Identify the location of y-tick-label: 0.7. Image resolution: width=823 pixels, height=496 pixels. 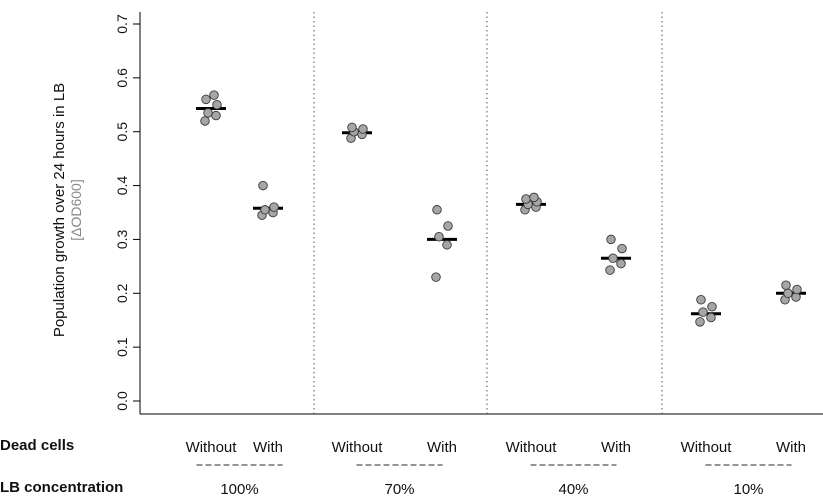
(122, 24).